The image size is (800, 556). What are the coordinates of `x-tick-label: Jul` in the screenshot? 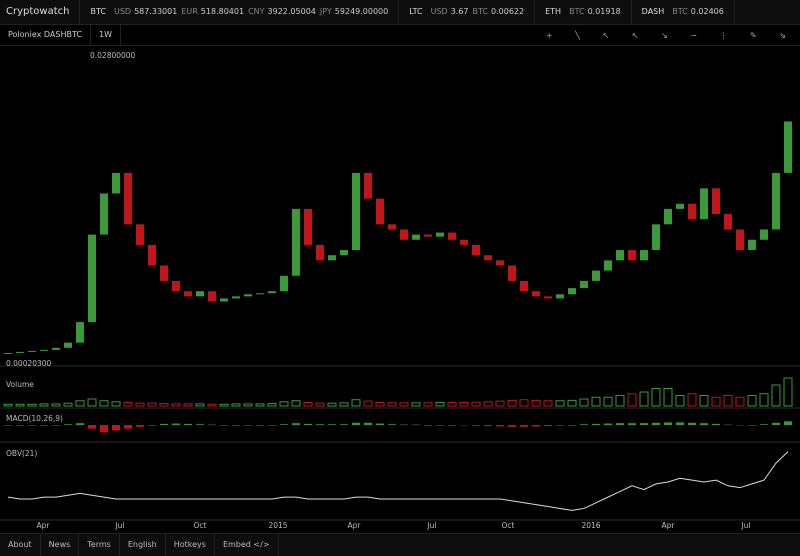 It's located at (745, 525).